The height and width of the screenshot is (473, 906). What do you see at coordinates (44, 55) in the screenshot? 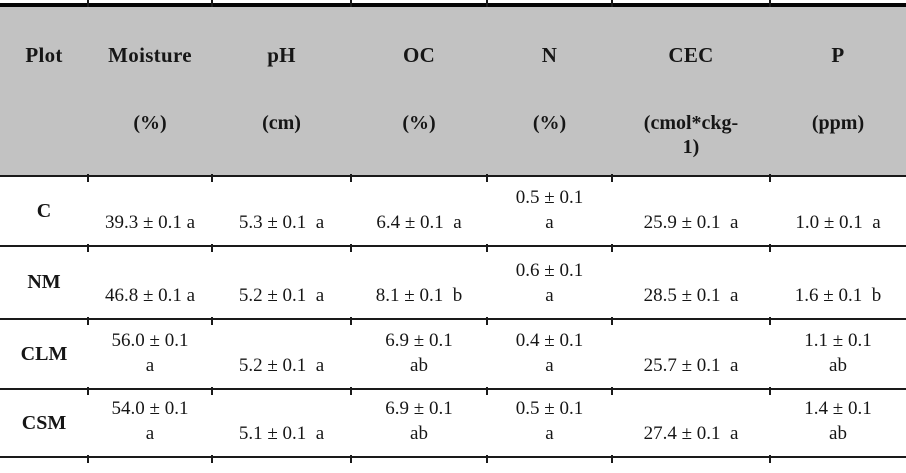
I see `column-label: Plot` at bounding box center [44, 55].